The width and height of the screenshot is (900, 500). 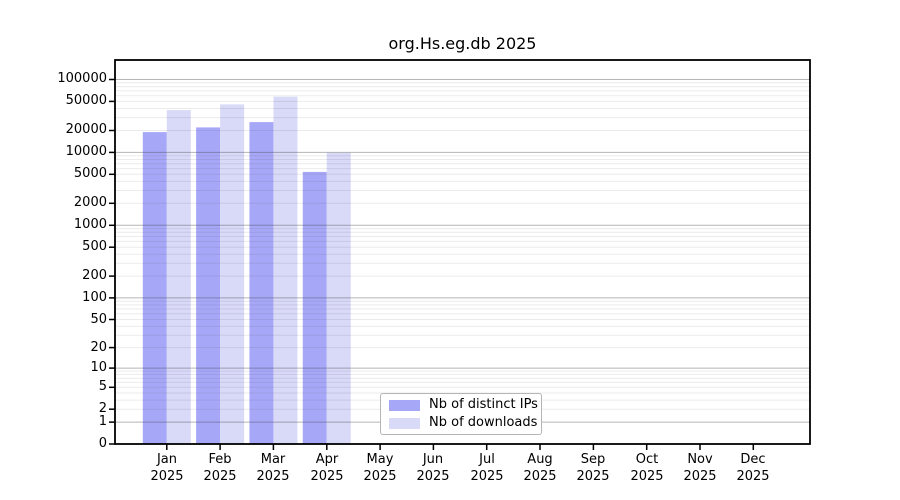 I want to click on y-tick-label: 5000, so click(x=90, y=173).